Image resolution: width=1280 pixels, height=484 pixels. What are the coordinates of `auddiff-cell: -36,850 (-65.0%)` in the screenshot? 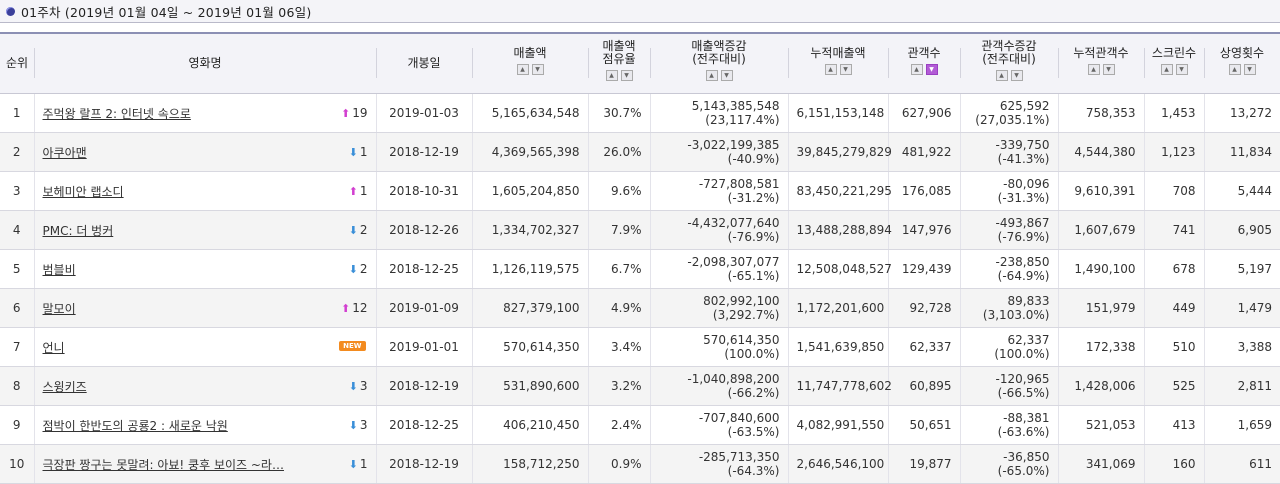 It's located at (1008, 464).